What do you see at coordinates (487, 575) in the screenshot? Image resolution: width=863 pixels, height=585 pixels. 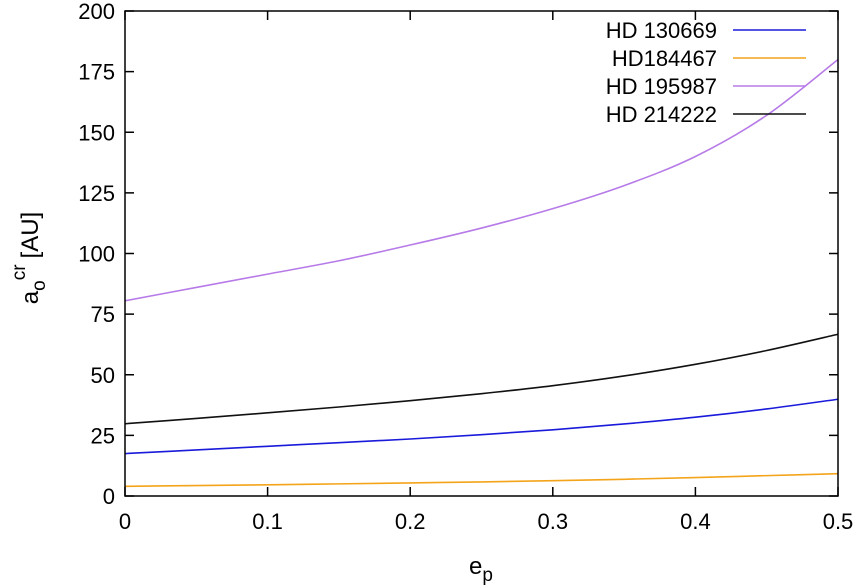 I see `x-axis-label-sub: p` at bounding box center [487, 575].